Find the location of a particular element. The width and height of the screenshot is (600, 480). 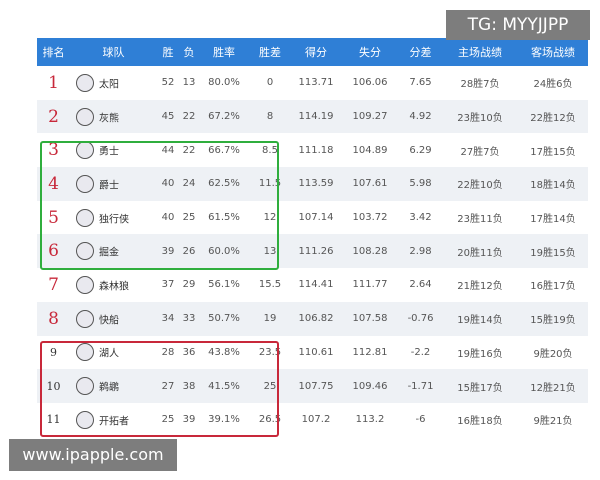

home-record-cell: 21胜12负 is located at coordinates (480, 287).